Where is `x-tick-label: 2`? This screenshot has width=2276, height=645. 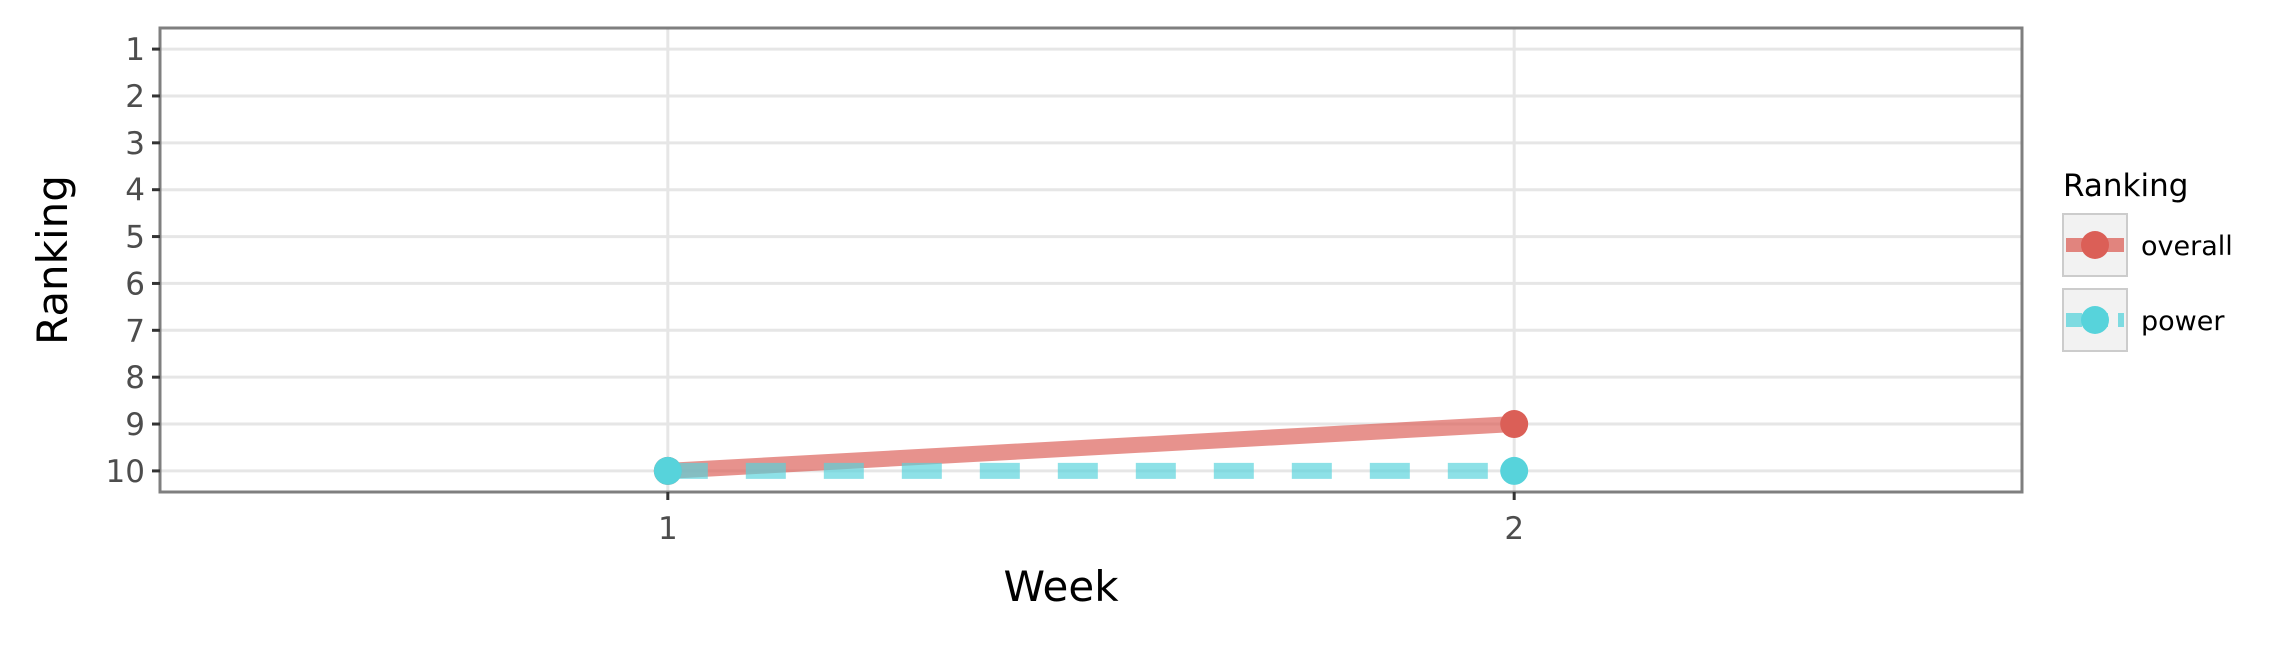
x-tick-label: 2 is located at coordinates (1514, 529).